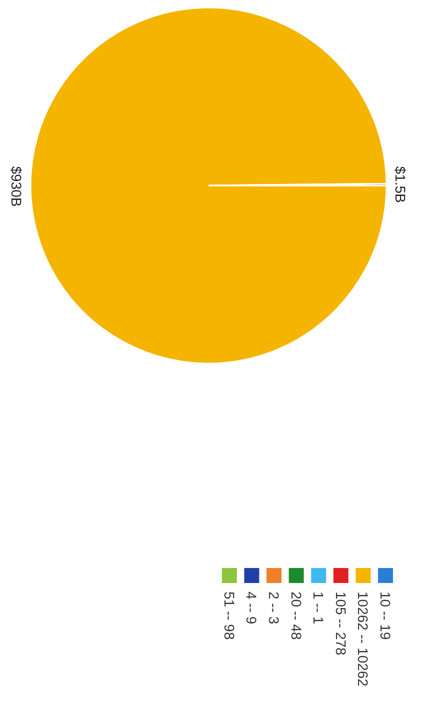  What do you see at coordinates (386, 616) in the screenshot?
I see `legend-label: 10 -- 19` at bounding box center [386, 616].